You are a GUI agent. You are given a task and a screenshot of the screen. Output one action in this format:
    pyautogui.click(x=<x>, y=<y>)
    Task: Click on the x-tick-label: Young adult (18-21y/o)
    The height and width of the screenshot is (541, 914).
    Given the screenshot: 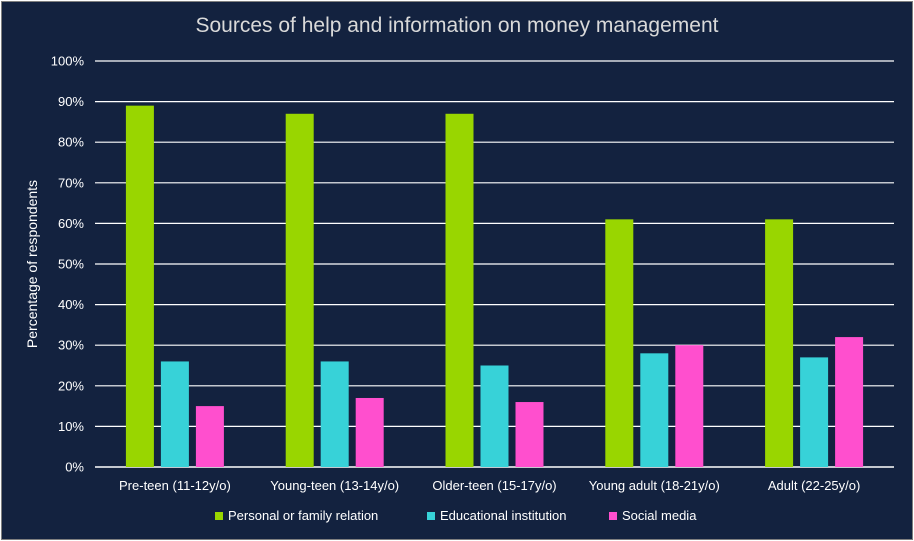 What is the action you would take?
    pyautogui.click(x=654, y=485)
    